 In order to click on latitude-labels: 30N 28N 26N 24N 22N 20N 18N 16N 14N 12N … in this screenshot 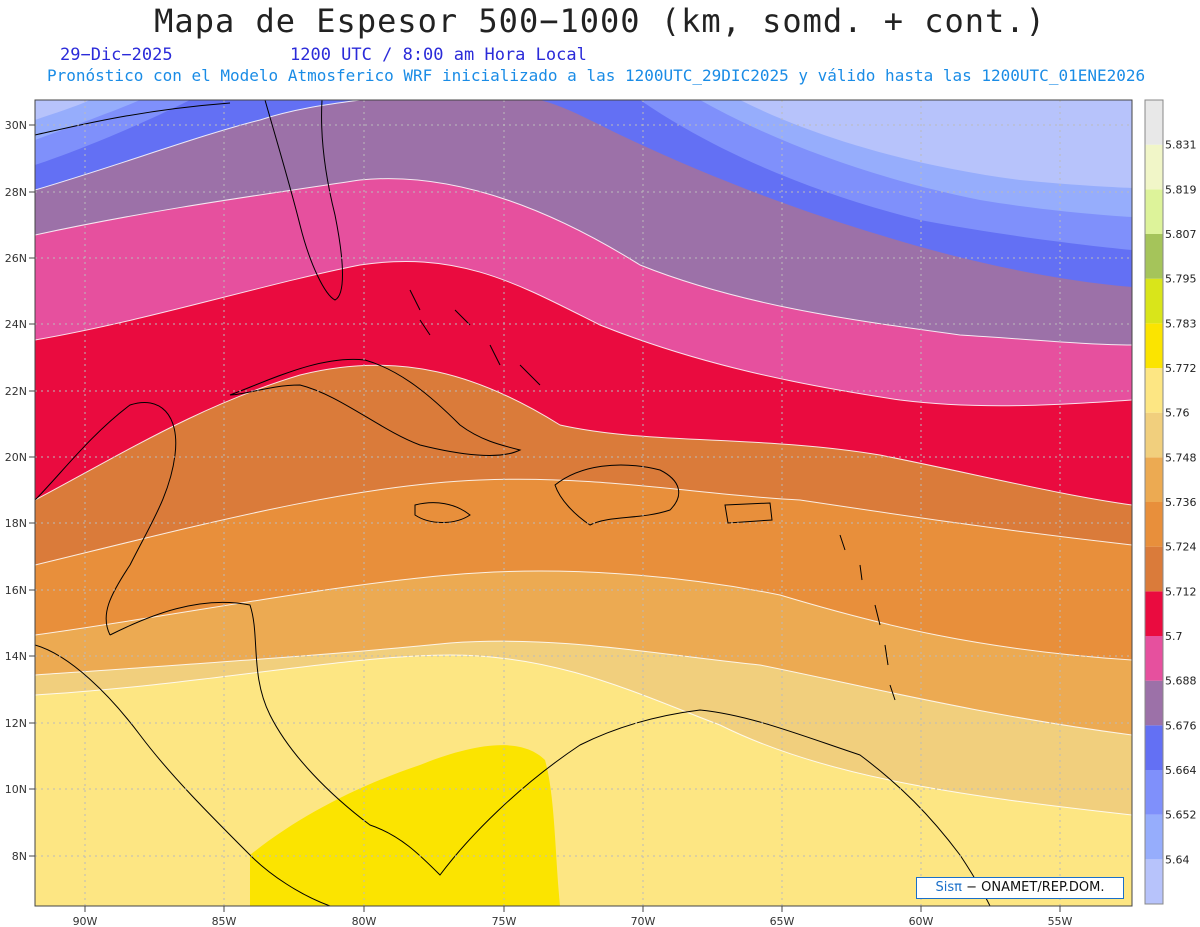, I will do `click(16, 491)`.